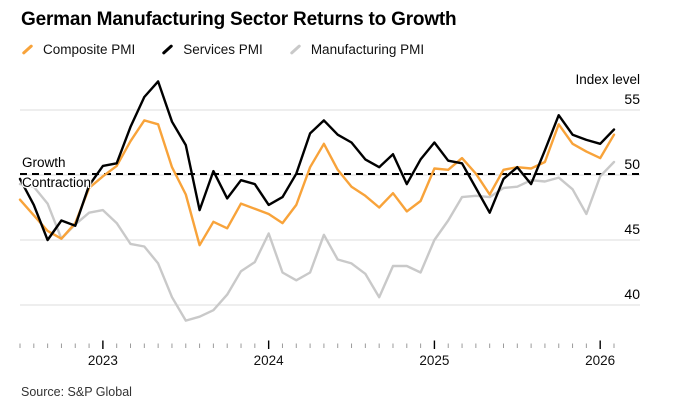  I want to click on legend-label-composite: Composite PMI, so click(89, 49).